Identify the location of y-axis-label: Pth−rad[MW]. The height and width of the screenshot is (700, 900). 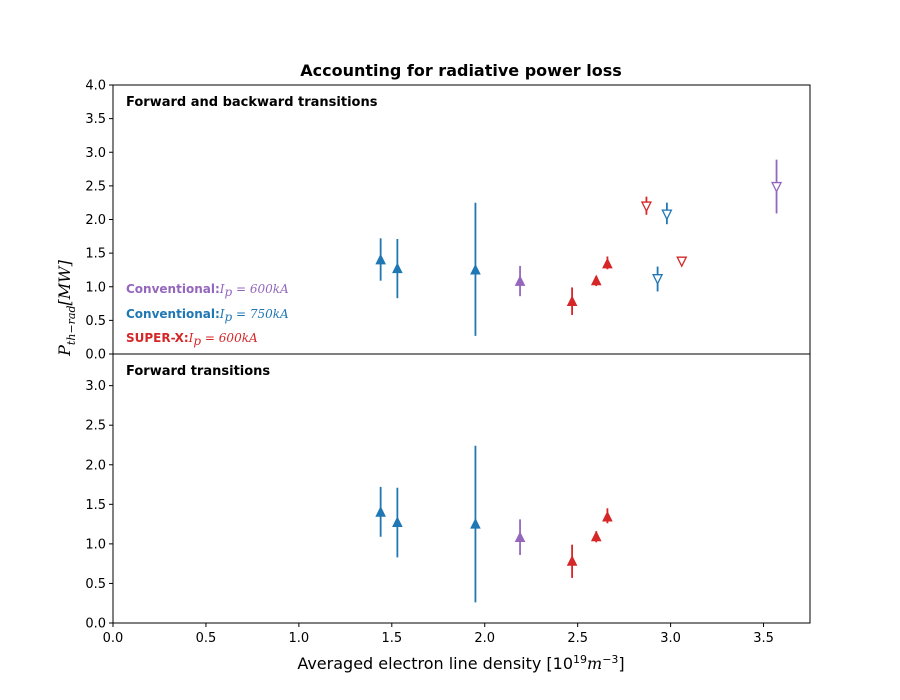
(66, 307).